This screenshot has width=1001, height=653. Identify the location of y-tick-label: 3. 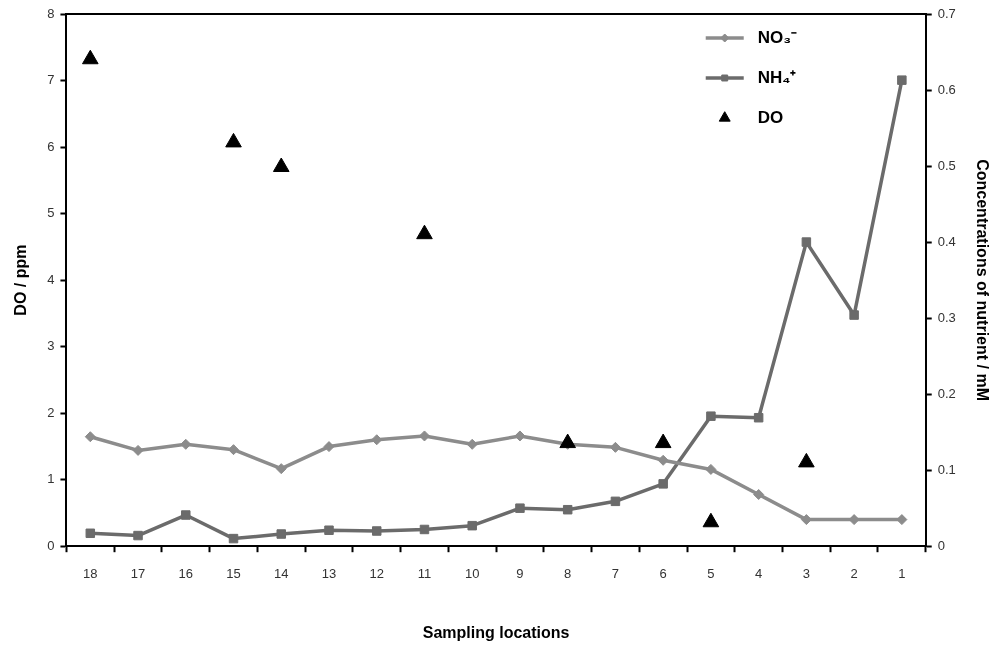
(51, 346).